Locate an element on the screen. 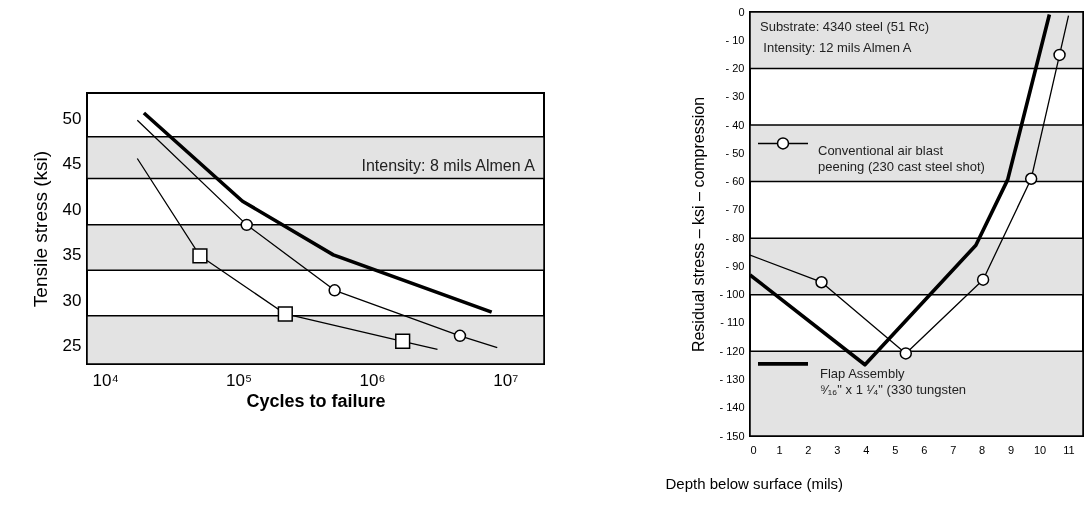 This screenshot has height=511, width=1090. y-tick-label: 25 is located at coordinates (72, 346).